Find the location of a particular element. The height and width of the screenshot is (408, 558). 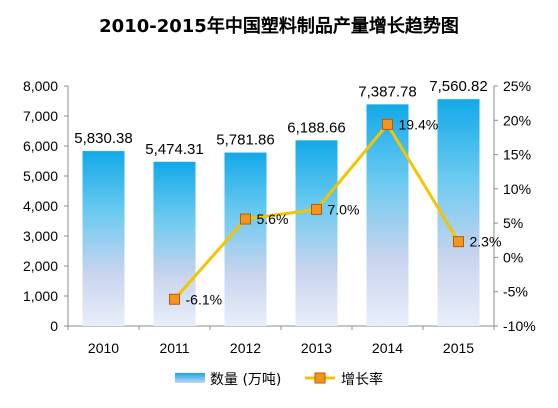

bar-value-label: 7,387.78 is located at coordinates (387, 91).